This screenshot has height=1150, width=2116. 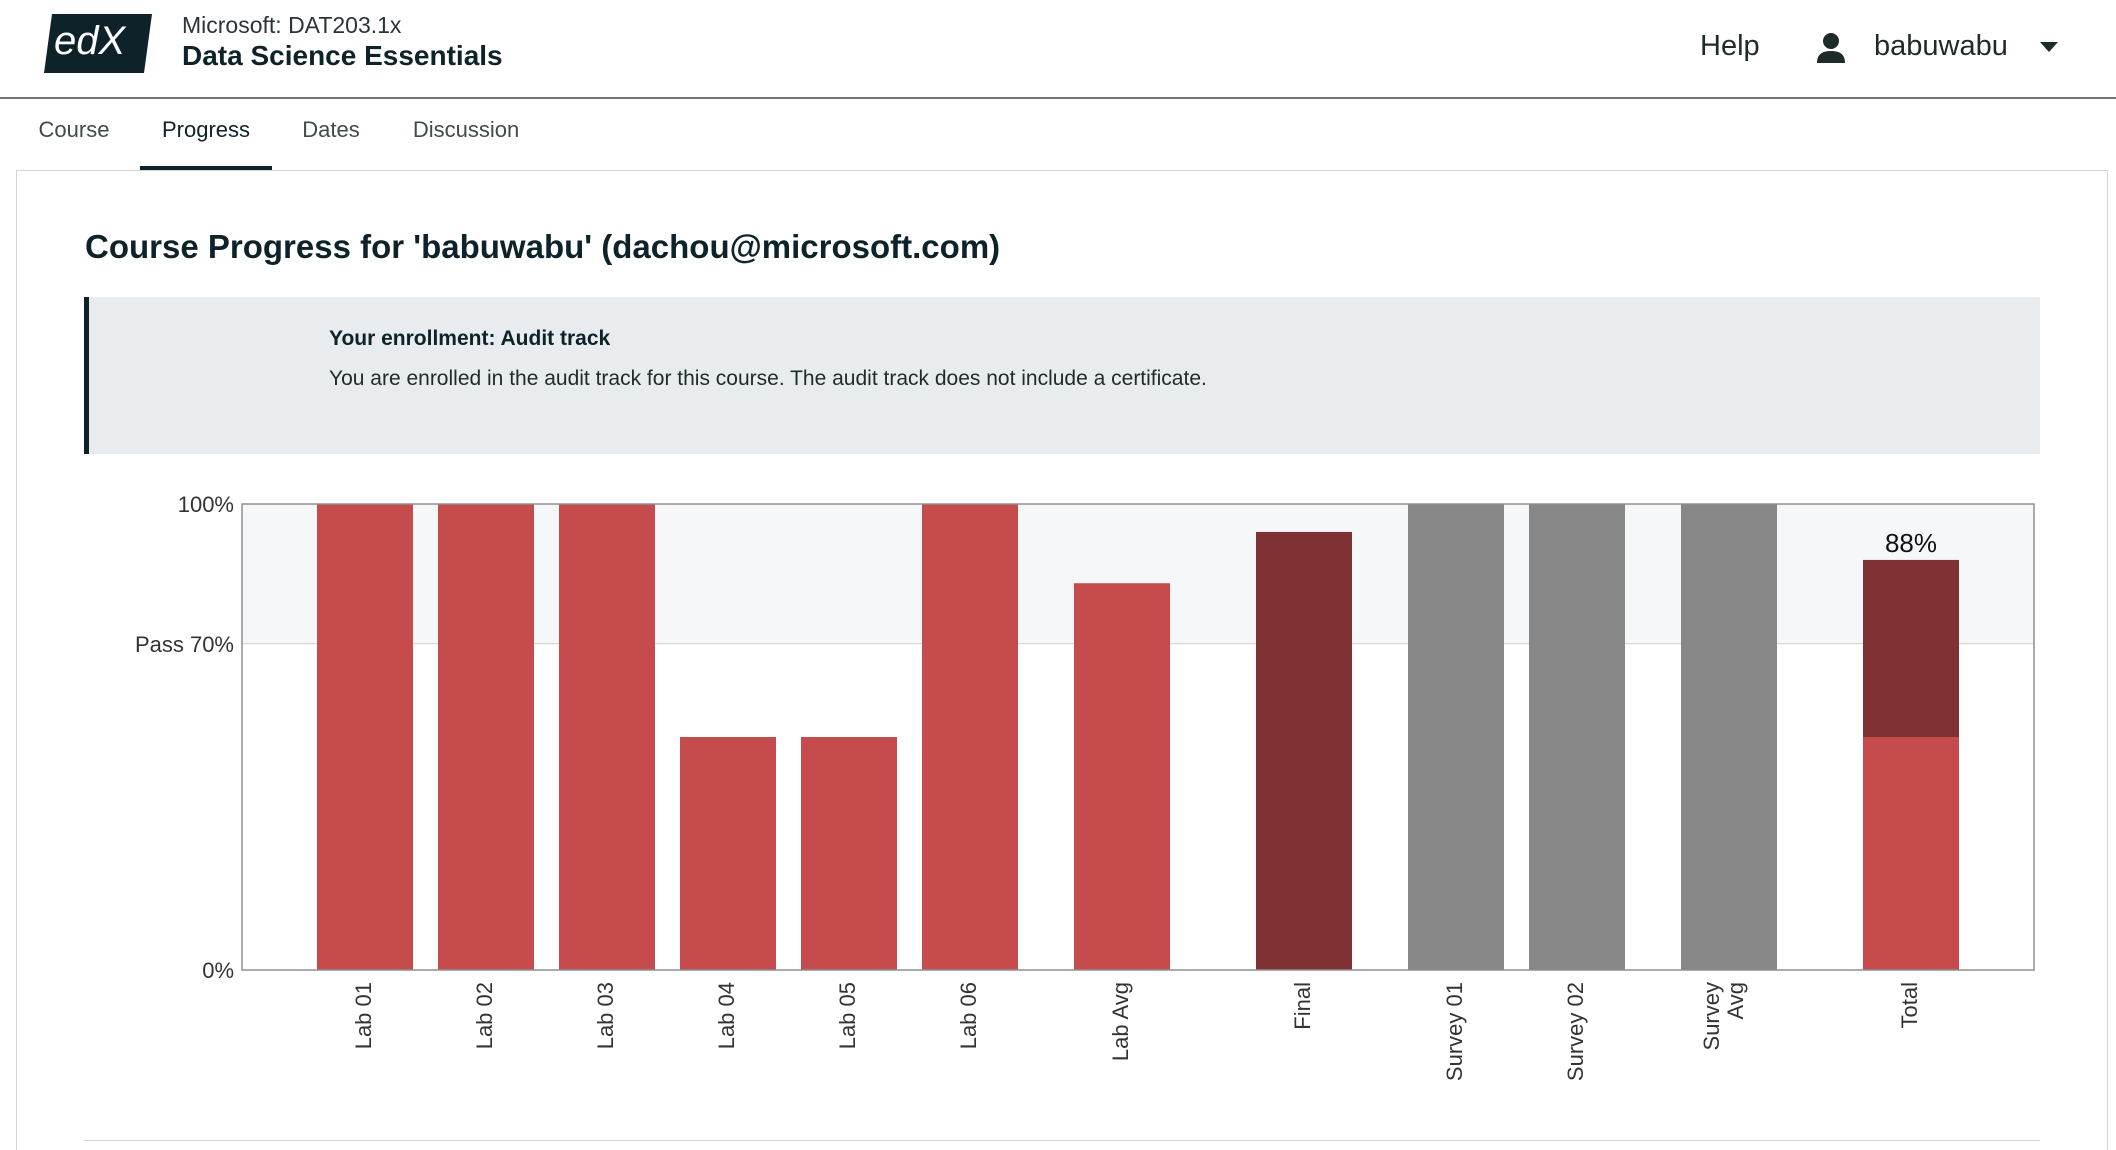 I want to click on course-org: Microsoft: DAT203.1x, so click(x=292, y=25).